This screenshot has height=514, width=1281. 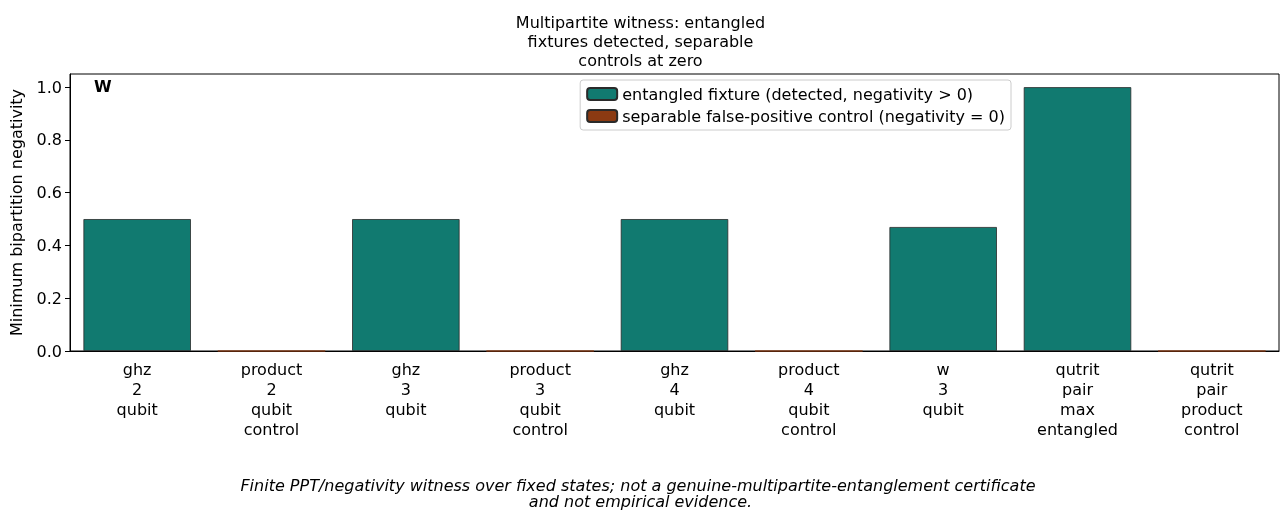 I want to click on x-tick-label: qutrit pair max entangled, so click(x=1077, y=399).